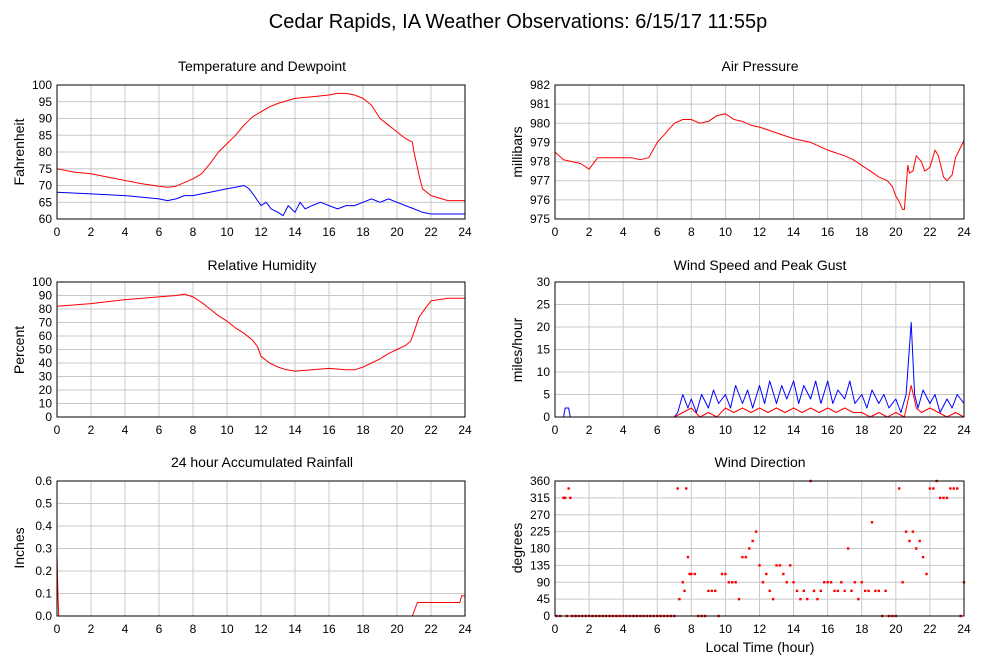  I want to click on y-tick-label: 360, so click(540, 481).